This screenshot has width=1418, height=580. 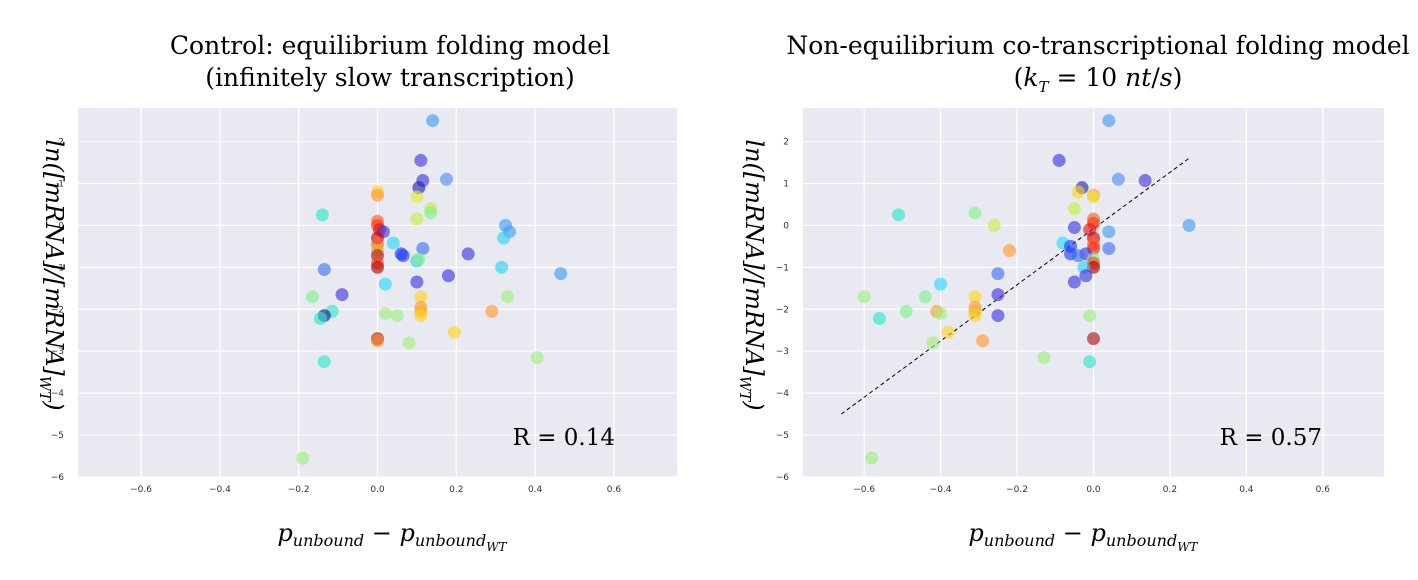 I want to click on x-tick-label: 0.2, so click(x=1170, y=490).